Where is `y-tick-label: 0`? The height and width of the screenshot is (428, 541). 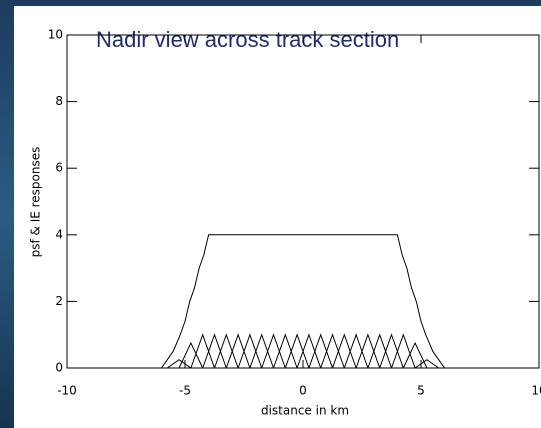
y-tick-label: 0 is located at coordinates (59, 368).